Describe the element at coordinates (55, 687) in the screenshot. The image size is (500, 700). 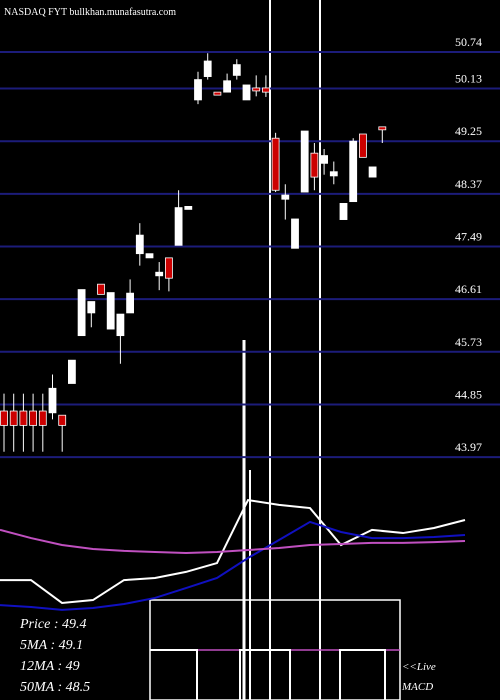
I see `annotation: 50MA : 48.5` at that location.